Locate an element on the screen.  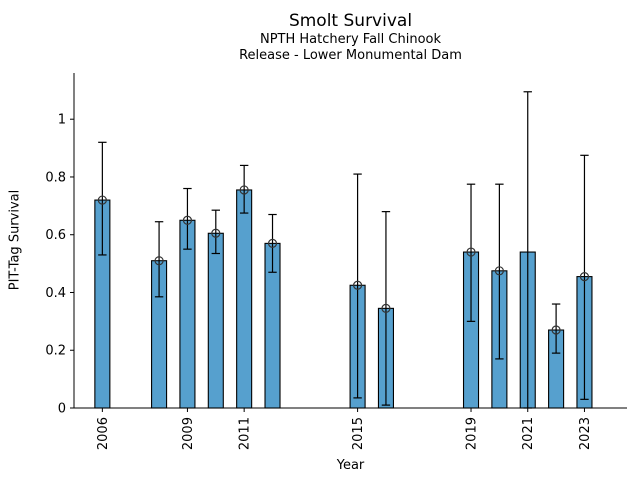
y-tick-label: 0.6 is located at coordinates (55, 235).